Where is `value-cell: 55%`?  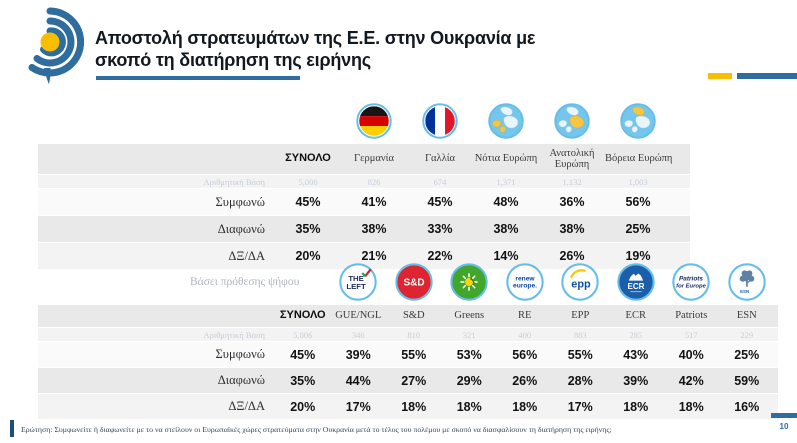 value-cell: 55% is located at coordinates (580, 354).